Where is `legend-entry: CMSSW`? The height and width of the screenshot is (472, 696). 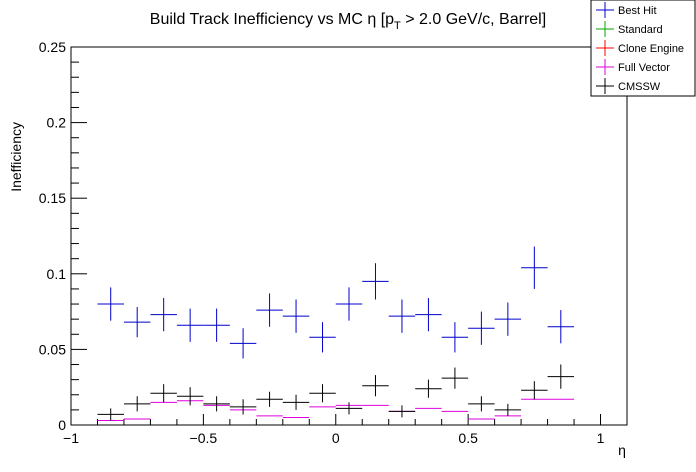
legend-entry: CMSSW is located at coordinates (628, 86).